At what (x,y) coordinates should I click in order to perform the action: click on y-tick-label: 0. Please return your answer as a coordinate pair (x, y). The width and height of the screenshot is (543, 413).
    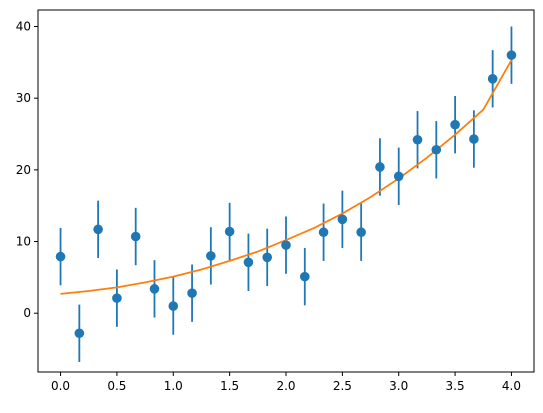
    Looking at the image, I should click on (27, 313).